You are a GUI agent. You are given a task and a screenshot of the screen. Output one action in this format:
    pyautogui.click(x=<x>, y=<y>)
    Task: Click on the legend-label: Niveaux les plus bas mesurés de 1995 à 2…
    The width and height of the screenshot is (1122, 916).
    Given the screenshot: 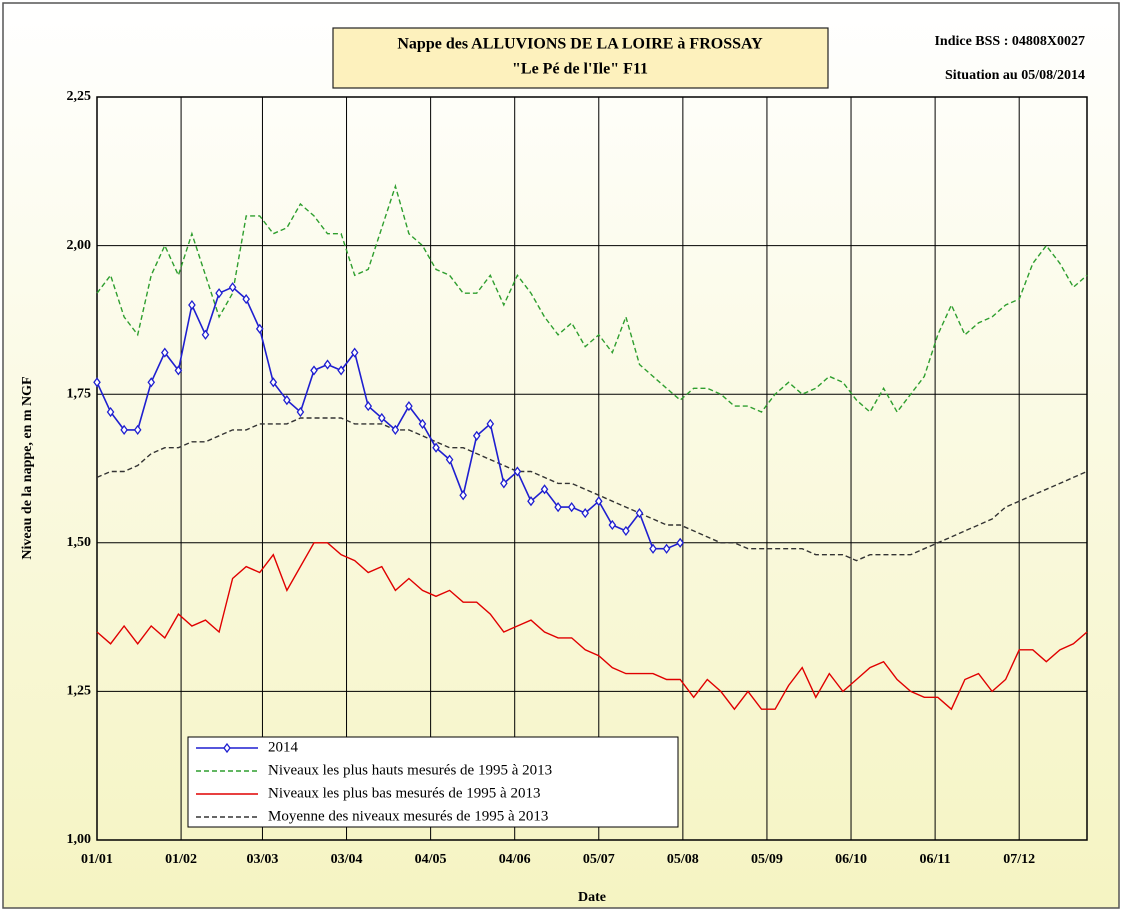 What is the action you would take?
    pyautogui.click(x=404, y=793)
    